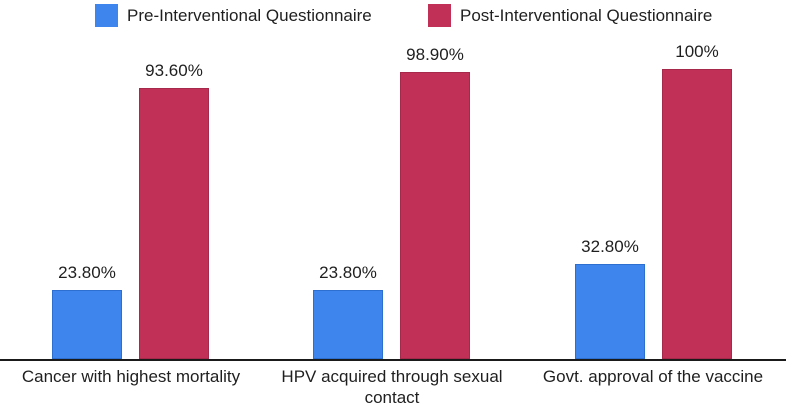 The image size is (786, 412). I want to click on legend-label-post-interventional: Post-Interventional Questionnaire, so click(586, 15).